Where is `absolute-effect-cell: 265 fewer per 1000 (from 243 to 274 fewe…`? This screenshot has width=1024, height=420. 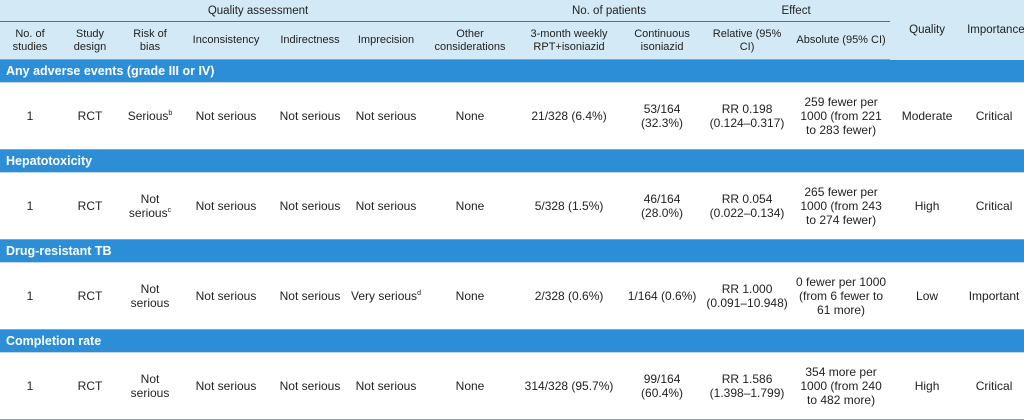 absolute-effect-cell: 265 fewer per 1000 (from 243 to 274 fewe… is located at coordinates (841, 206).